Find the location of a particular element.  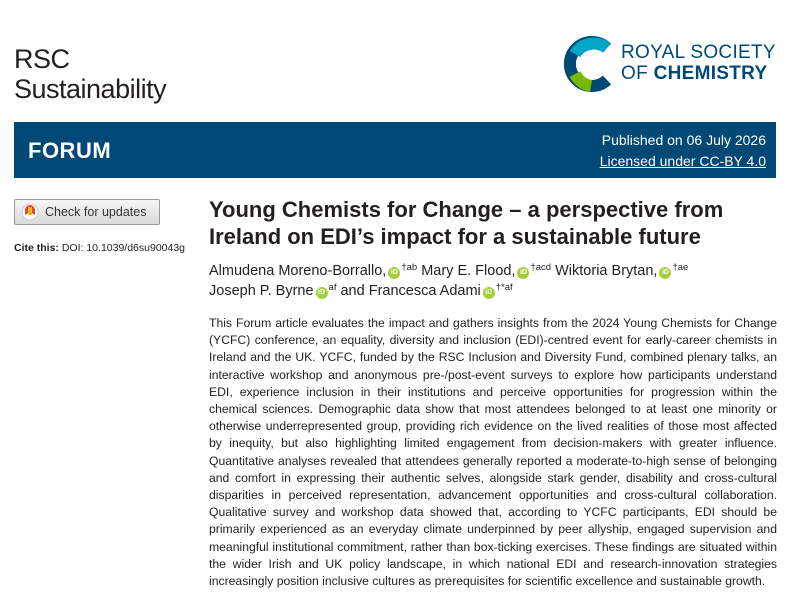

author-conjunction: and is located at coordinates (350, 291).